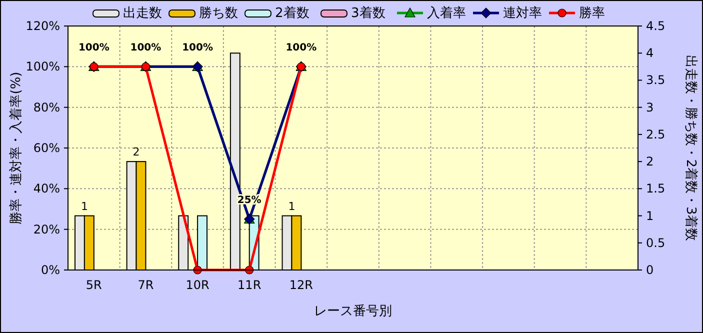  I want to click on x-tick-label: 10R, so click(198, 285).